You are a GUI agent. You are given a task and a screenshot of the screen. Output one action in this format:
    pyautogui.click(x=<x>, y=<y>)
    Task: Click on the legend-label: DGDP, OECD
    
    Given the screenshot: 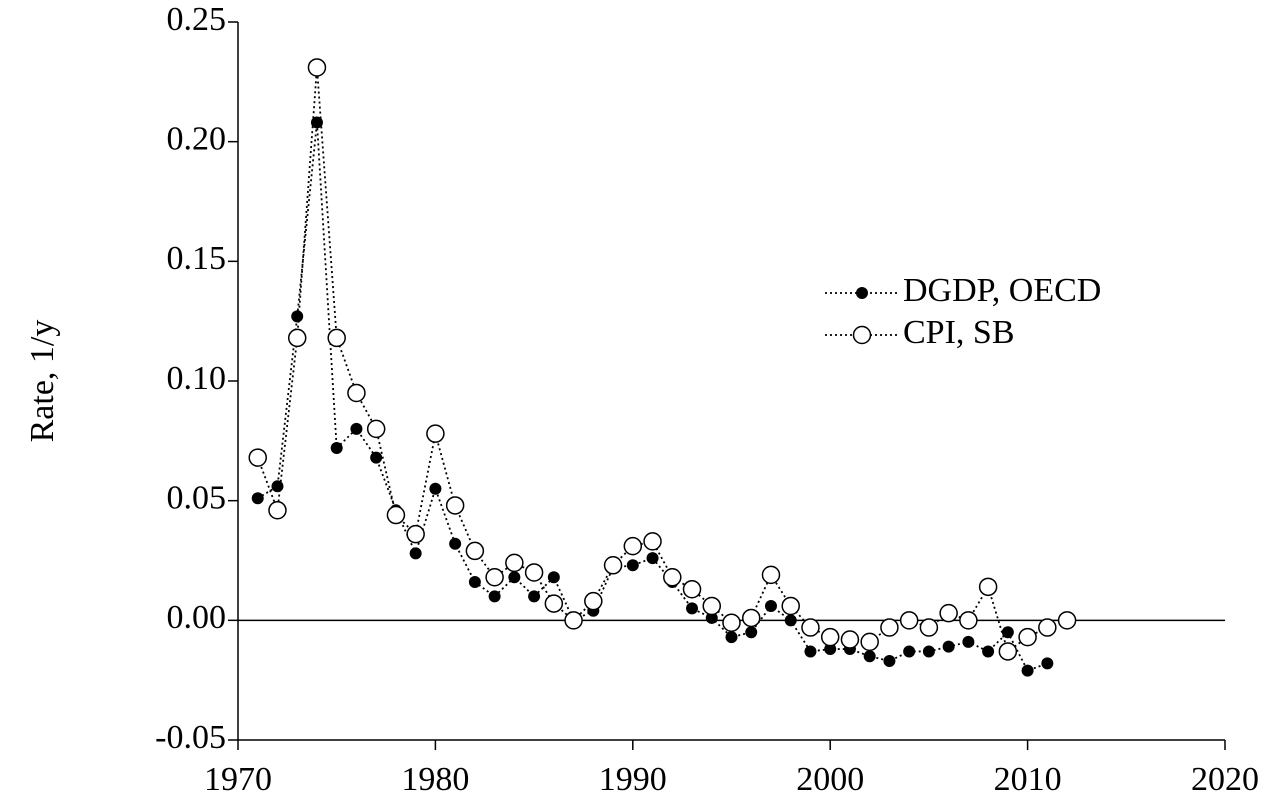 What is the action you would take?
    pyautogui.click(x=1002, y=290)
    